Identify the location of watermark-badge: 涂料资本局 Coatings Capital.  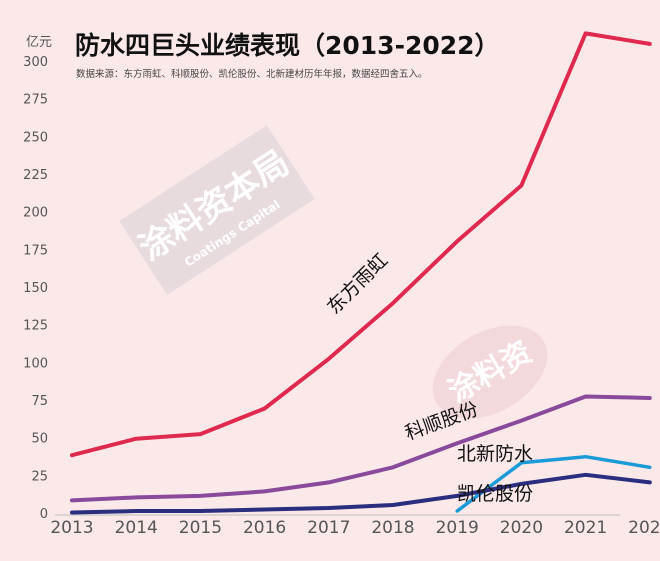
(217, 210).